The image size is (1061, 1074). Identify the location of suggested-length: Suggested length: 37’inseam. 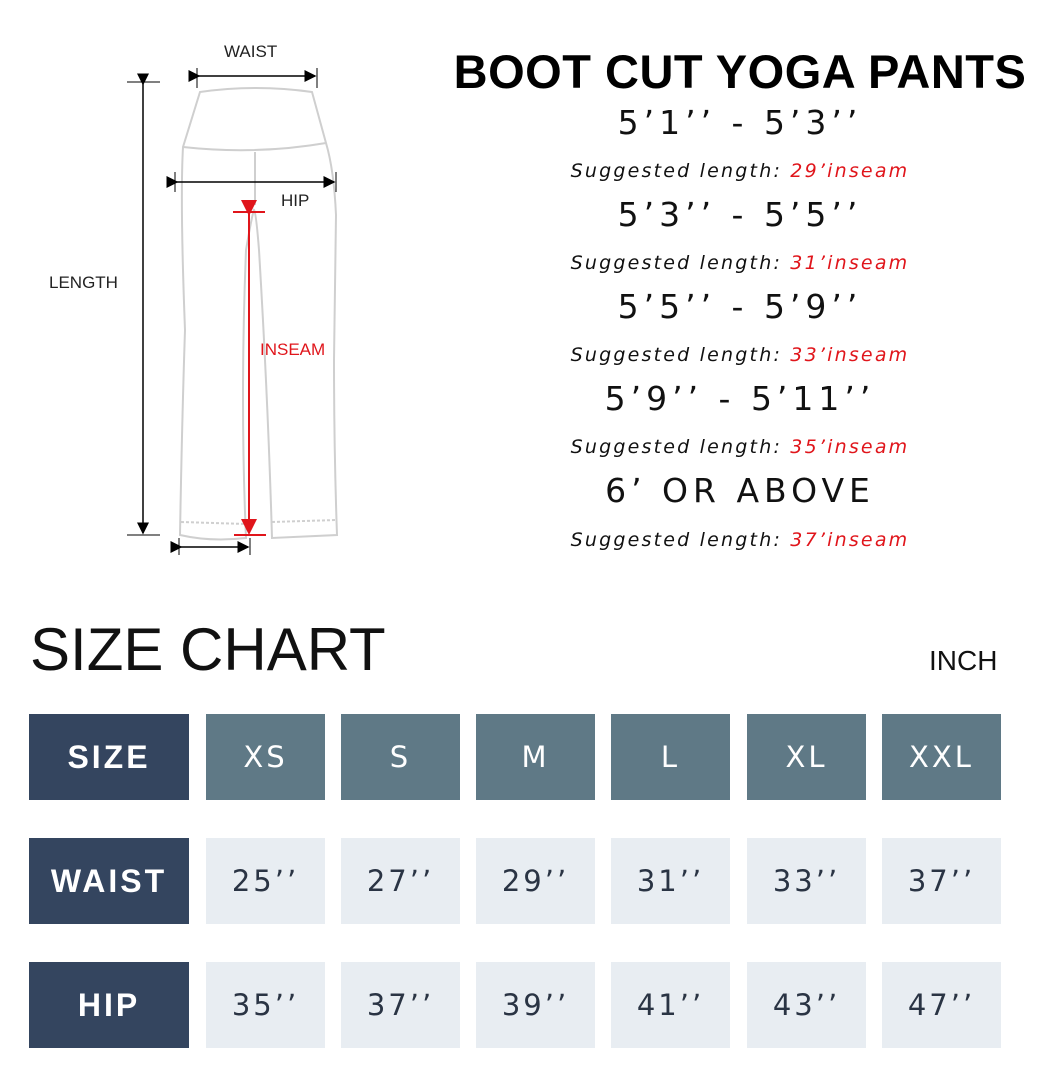
(740, 540).